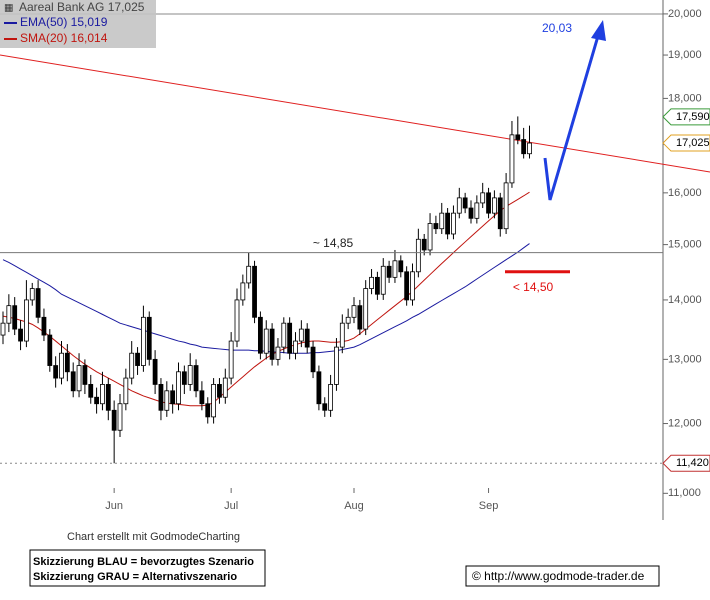 Image resolution: width=710 pixels, height=600 pixels. What do you see at coordinates (354, 506) in the screenshot?
I see `x-tick-label: Aug` at bounding box center [354, 506].